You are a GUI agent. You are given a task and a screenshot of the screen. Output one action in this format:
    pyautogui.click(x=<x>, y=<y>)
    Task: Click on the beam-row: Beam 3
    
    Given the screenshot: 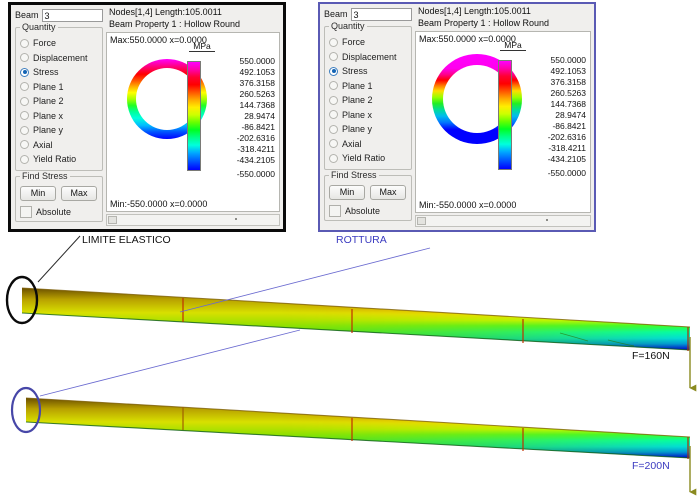 What is the action you would take?
    pyautogui.click(x=368, y=14)
    